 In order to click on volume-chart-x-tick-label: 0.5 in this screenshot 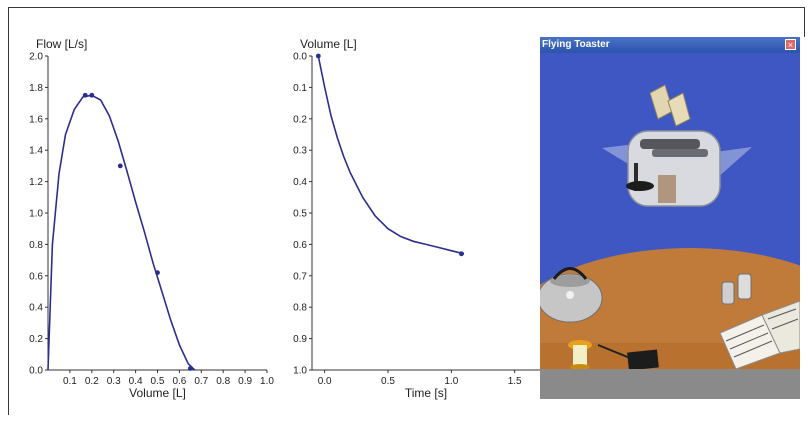, I will do `click(388, 381)`.